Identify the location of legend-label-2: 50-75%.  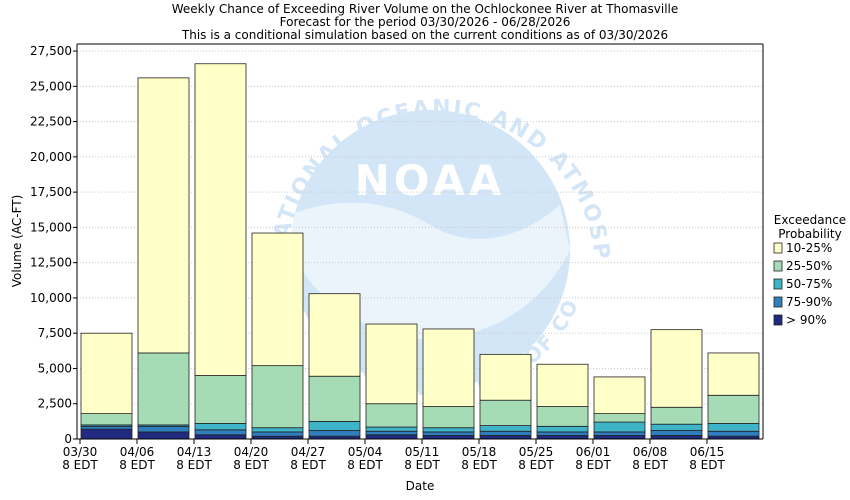
(809, 284).